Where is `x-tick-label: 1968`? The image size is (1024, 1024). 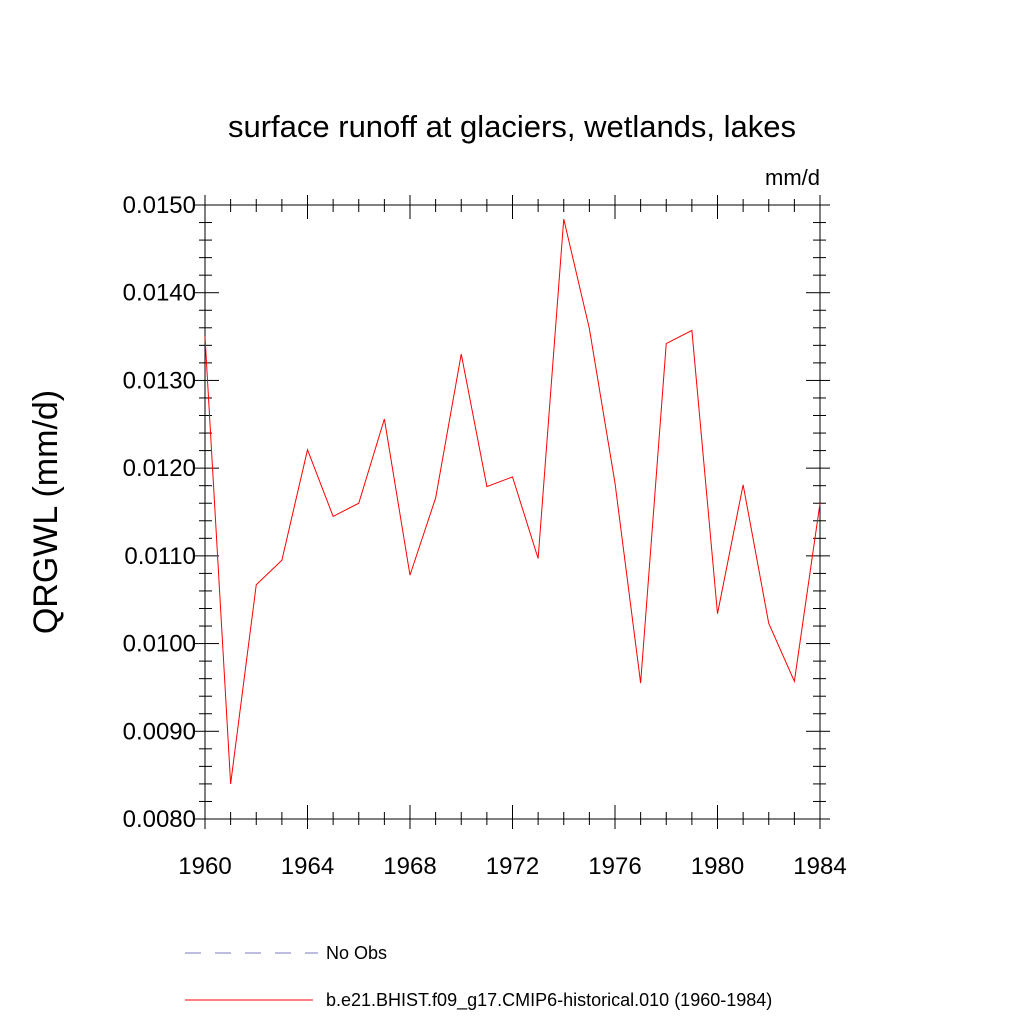
x-tick-label: 1968 is located at coordinates (409, 866).